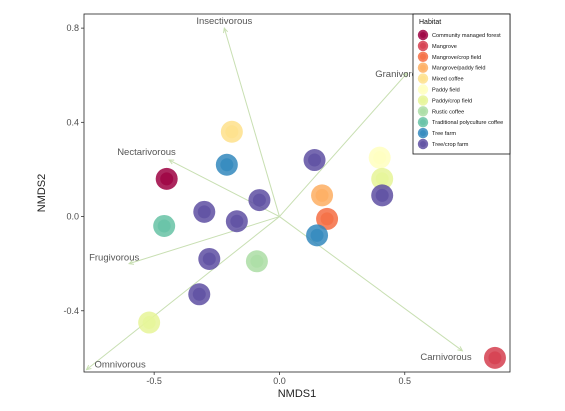 Image resolution: width=565 pixels, height=411 pixels. Describe the element at coordinates (448, 112) in the screenshot. I see `legend-label: Rustic coffee` at that location.